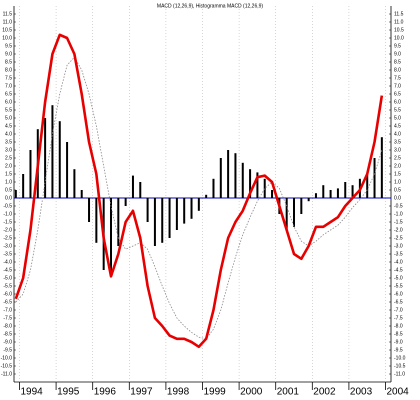  I want to click on y-tick-label: -1.0, so click(7, 214).